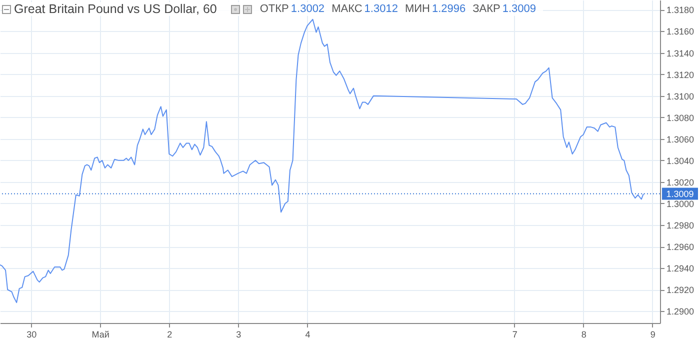 The image size is (700, 339). What do you see at coordinates (435, 9) in the screenshot?
I see `annotation: МИН 1.2996` at bounding box center [435, 9].